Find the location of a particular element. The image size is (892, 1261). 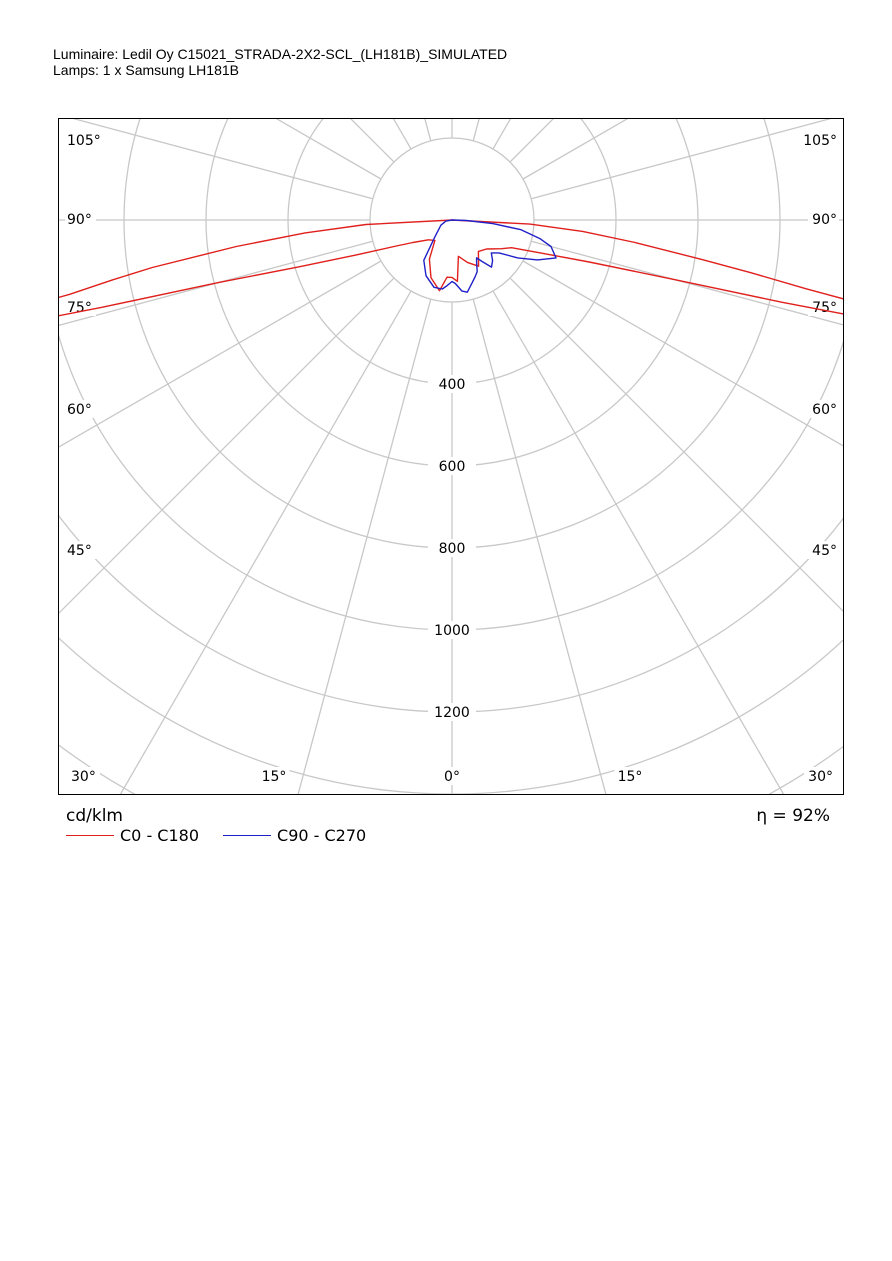

radial-tick-label: 1000 is located at coordinates (452, 631).